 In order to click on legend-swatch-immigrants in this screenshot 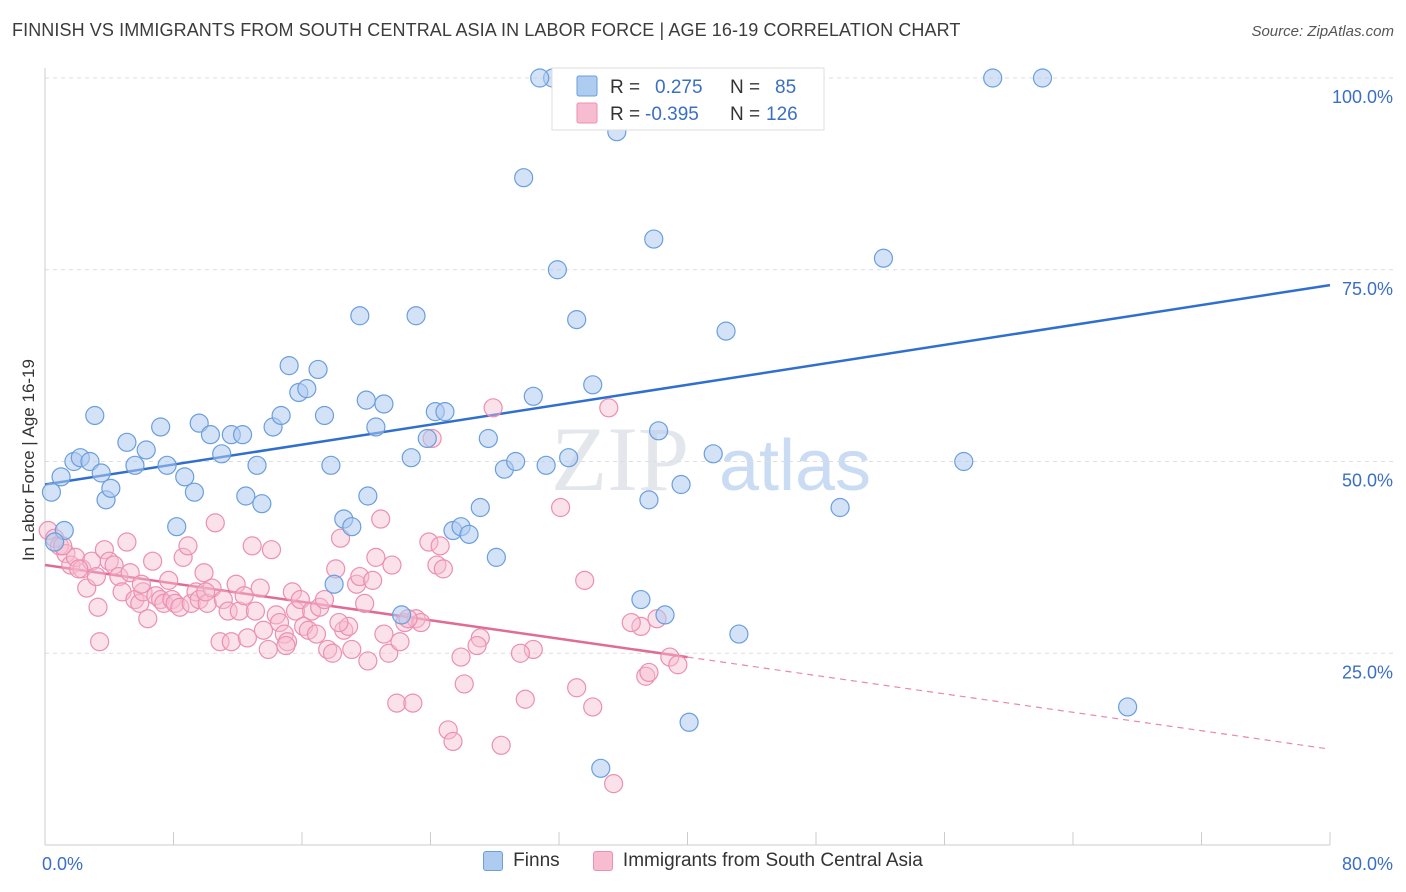, I will do `click(587, 113)`.